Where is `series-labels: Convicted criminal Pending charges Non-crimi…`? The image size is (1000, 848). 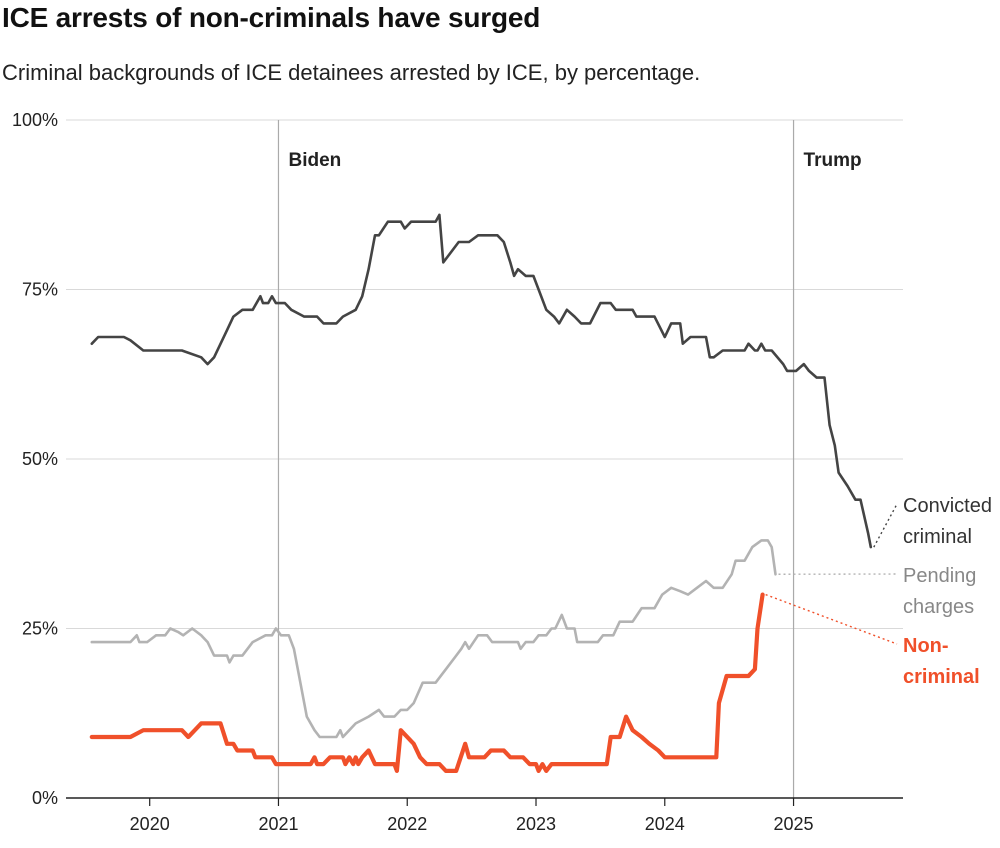 series-labels: Convicted criminal Pending charges Non-crimi… is located at coordinates (878, 591).